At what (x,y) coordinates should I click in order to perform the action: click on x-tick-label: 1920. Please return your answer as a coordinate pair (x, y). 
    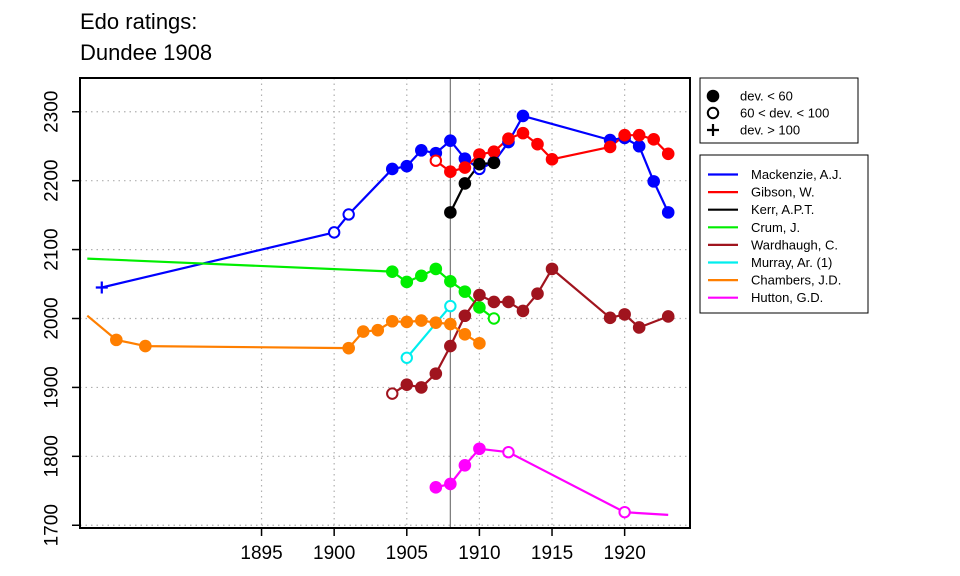
    Looking at the image, I should click on (625, 553).